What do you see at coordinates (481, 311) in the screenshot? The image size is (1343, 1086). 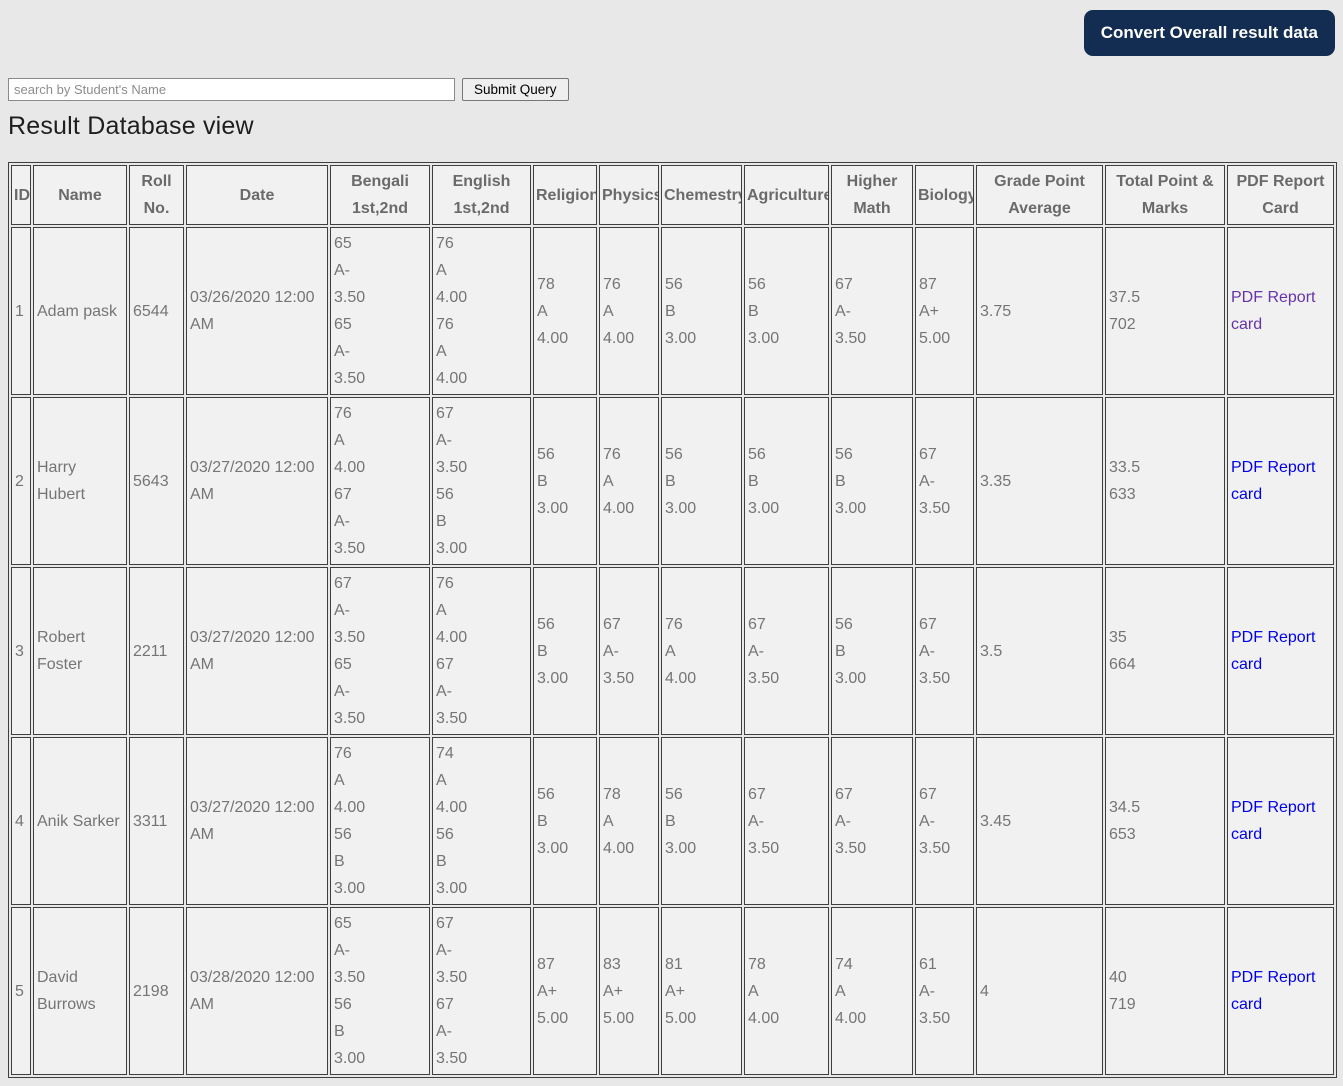 I see `cell-english: 76 A 4.00 76 A 4.00` at bounding box center [481, 311].